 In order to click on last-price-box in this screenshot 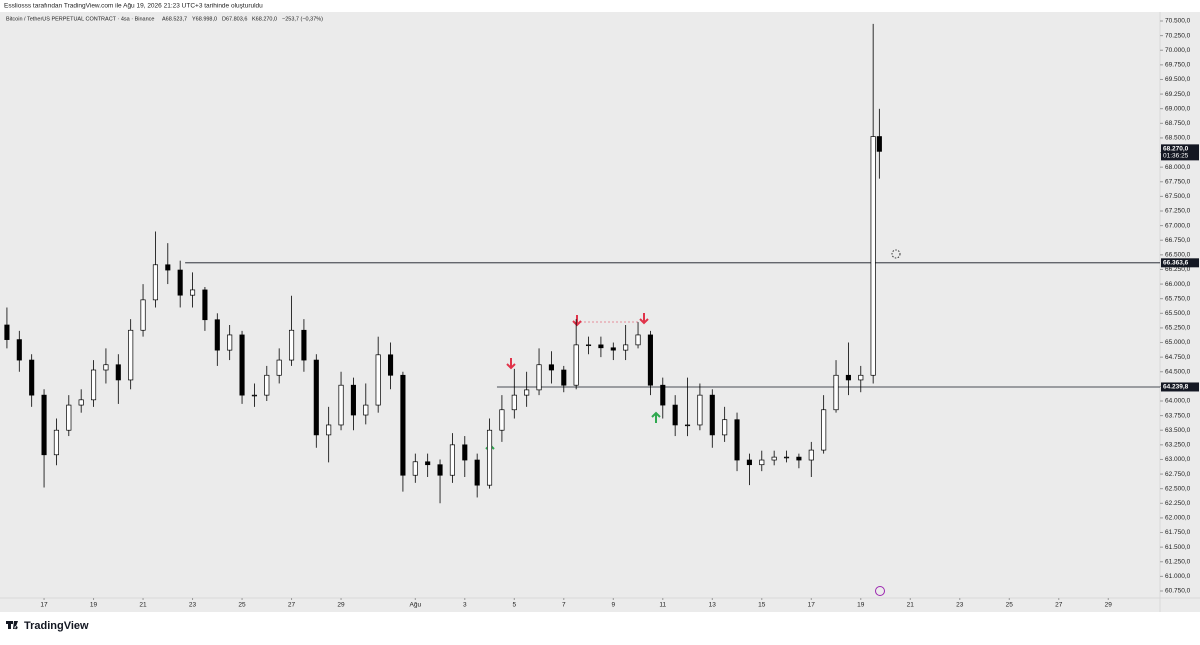, I will do `click(1180, 152)`.